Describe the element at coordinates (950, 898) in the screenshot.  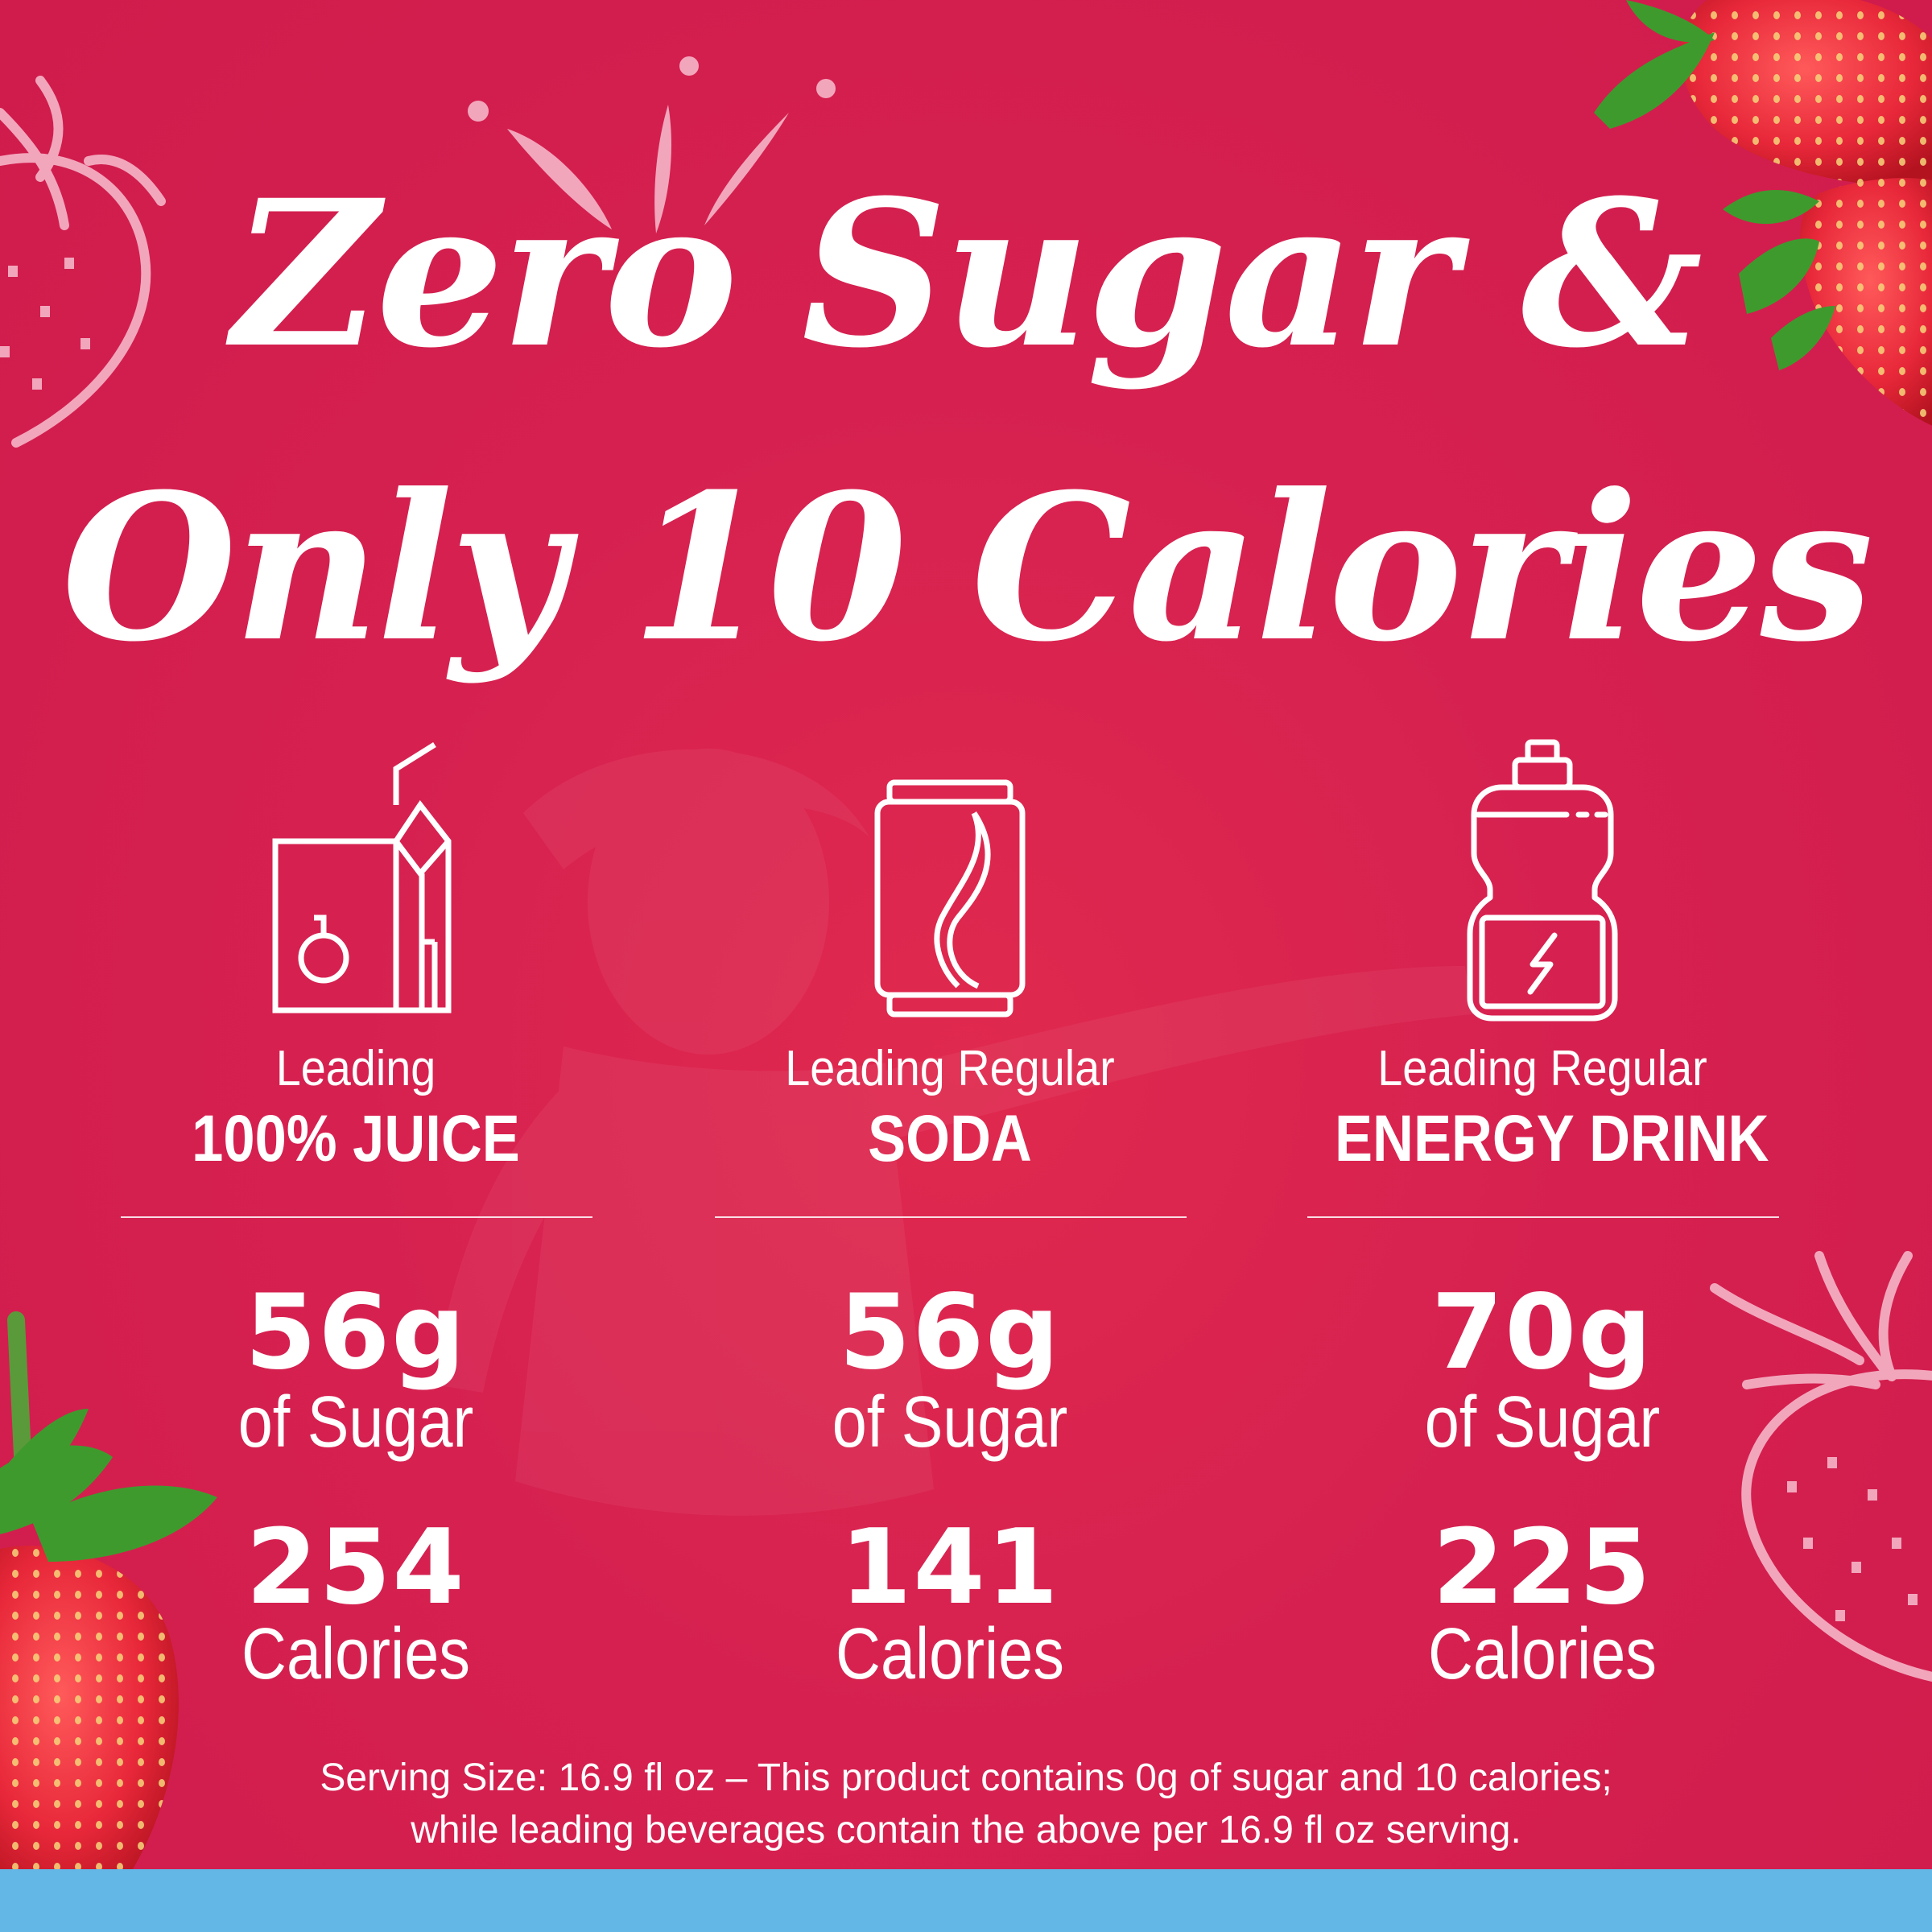
I see `soda-can-icon` at that location.